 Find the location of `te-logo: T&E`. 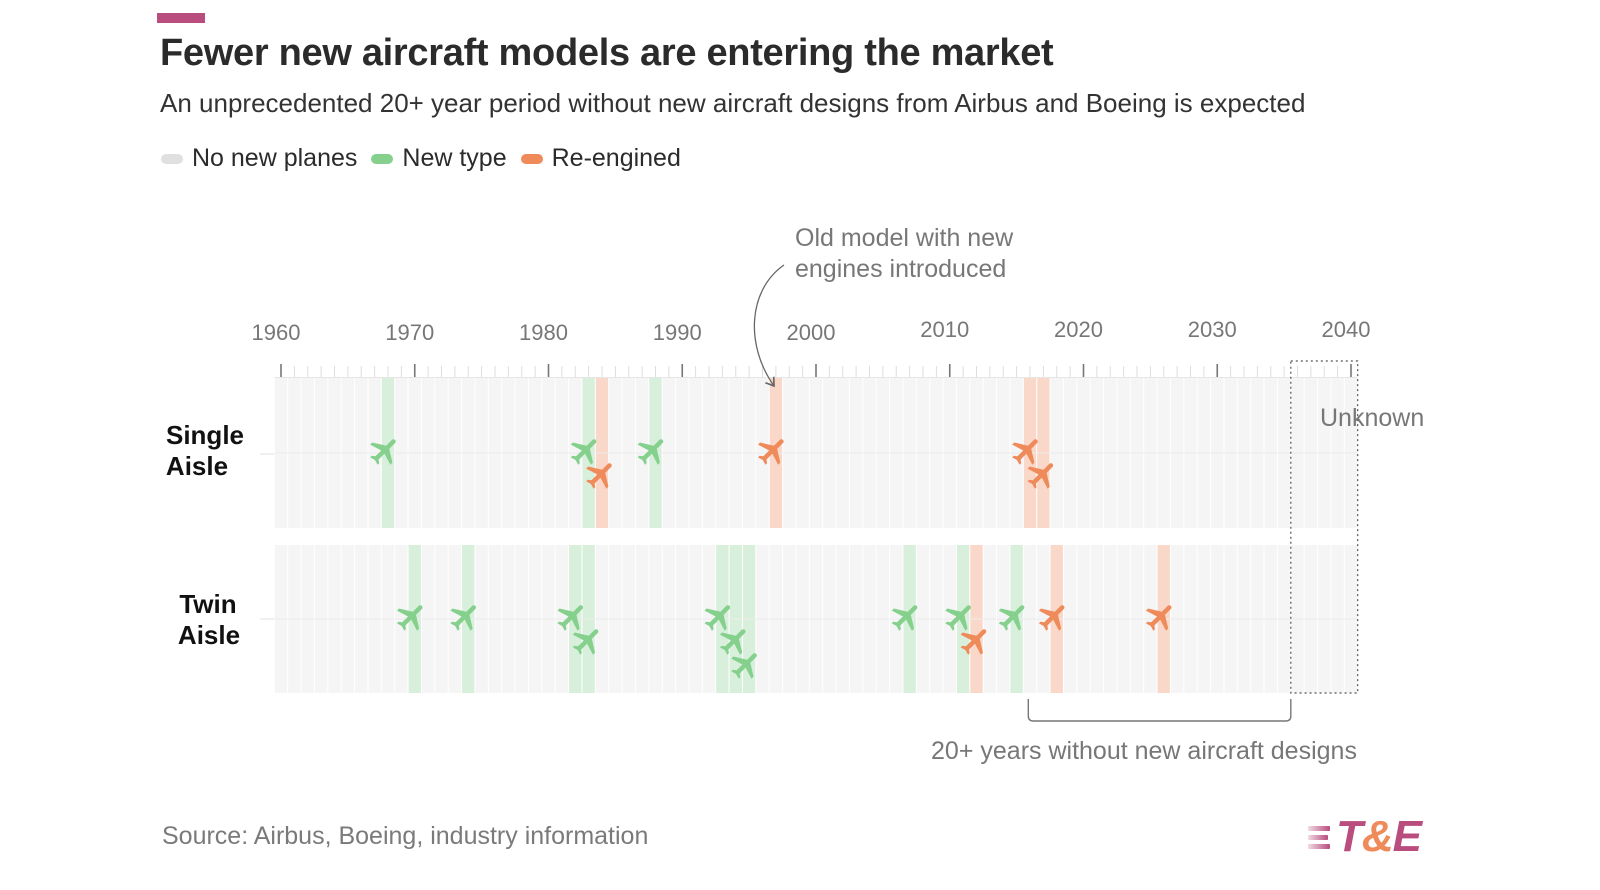

te-logo: T&E is located at coordinates (1365, 837).